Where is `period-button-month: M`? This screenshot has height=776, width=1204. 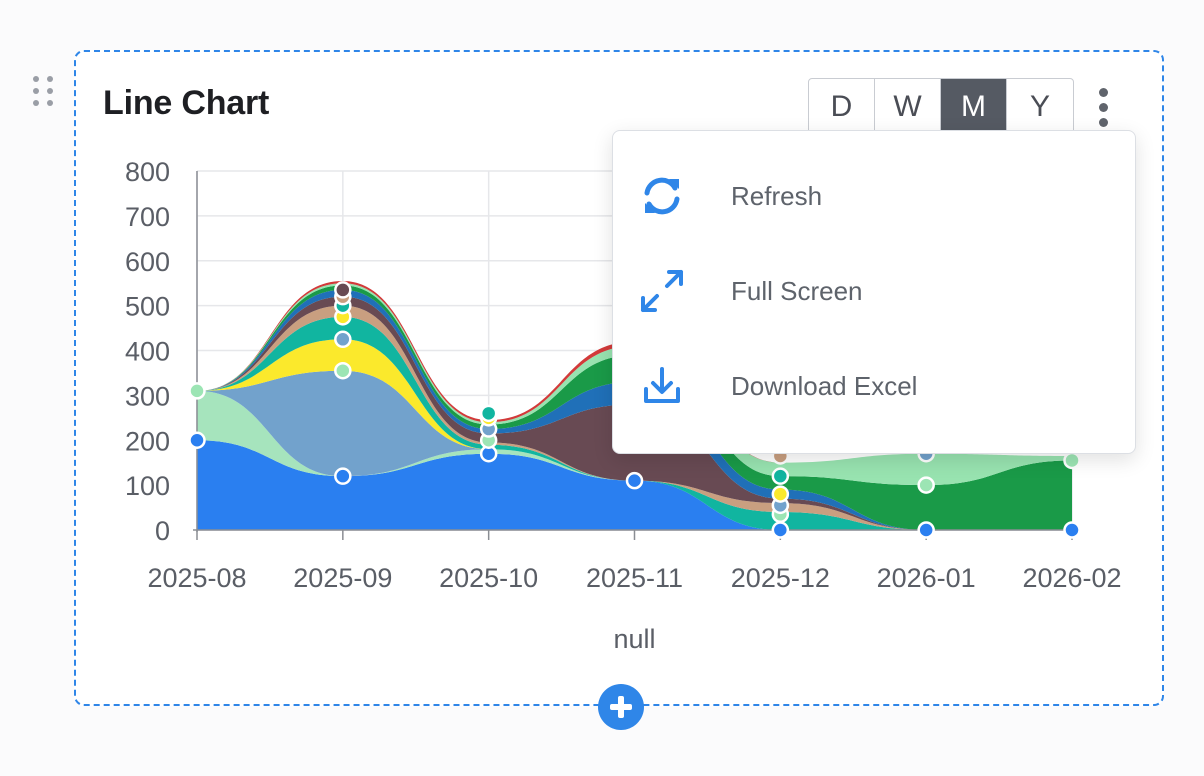 period-button-month: M is located at coordinates (974, 107).